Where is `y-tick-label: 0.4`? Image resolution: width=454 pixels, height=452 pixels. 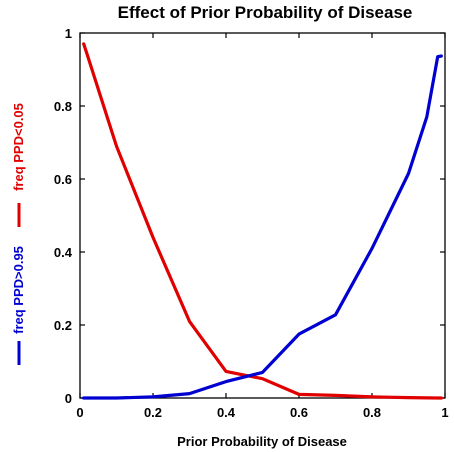 y-tick-label: 0.4 is located at coordinates (63, 252).